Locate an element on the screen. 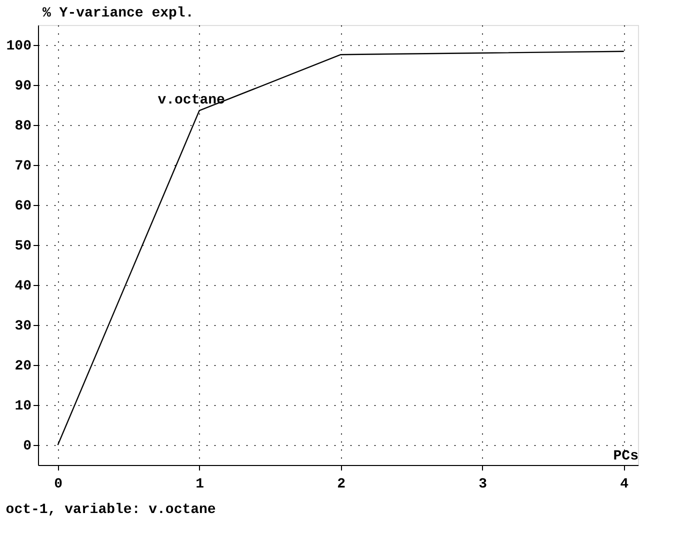 The image size is (695, 533). x-tick-label: 0 is located at coordinates (58, 484).